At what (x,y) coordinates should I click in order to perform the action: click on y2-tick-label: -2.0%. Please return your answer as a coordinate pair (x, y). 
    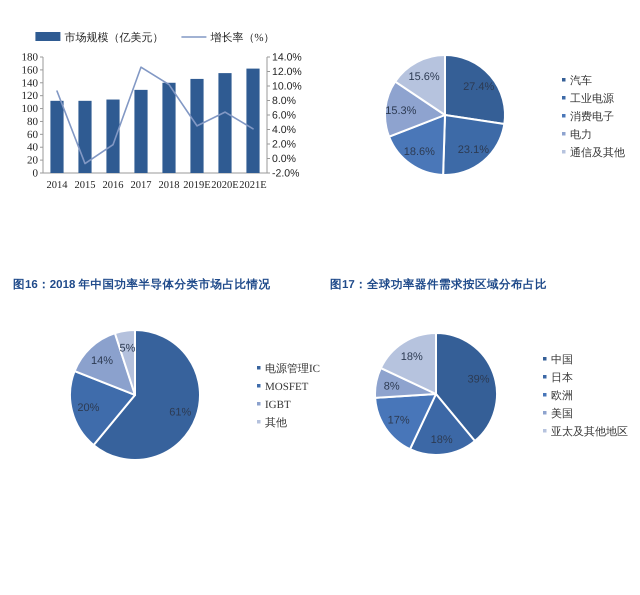
    Looking at the image, I should click on (286, 174).